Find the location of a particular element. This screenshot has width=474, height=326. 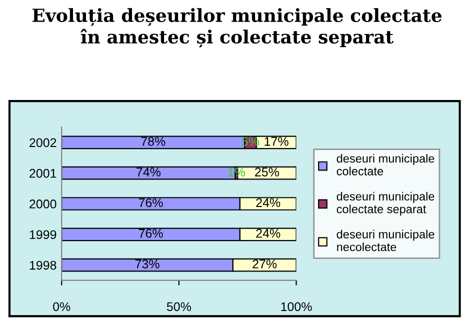

data-label: 74% is located at coordinates (148, 172).